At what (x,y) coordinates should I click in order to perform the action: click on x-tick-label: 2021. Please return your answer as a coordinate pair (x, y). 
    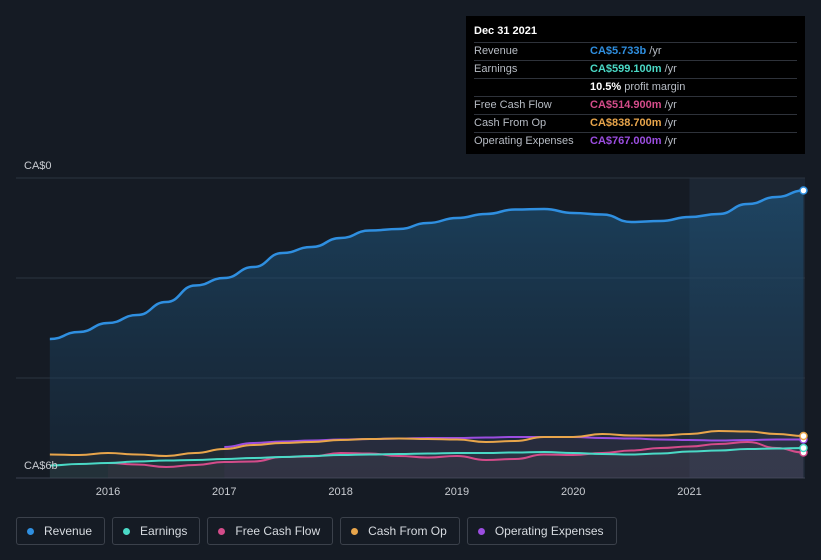
    Looking at the image, I should click on (689, 492).